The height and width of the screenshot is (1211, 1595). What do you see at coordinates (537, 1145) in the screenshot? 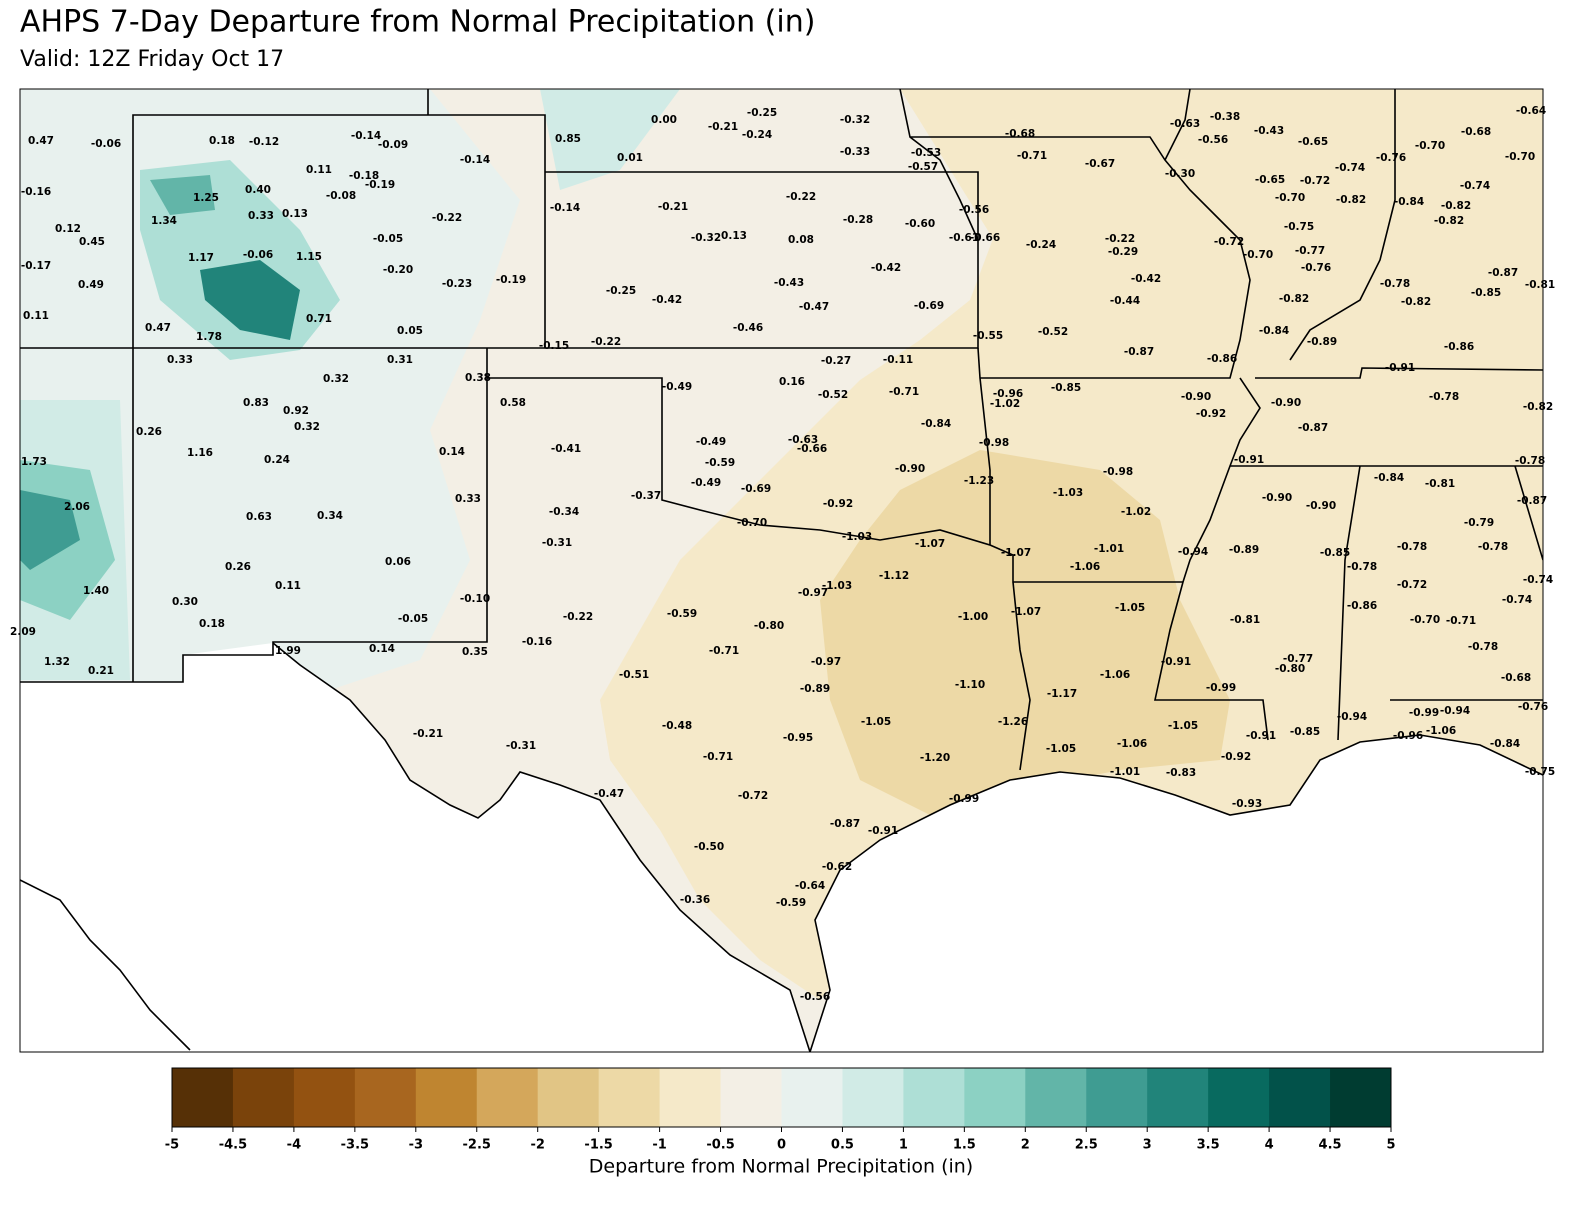
I see `colorbar-tick-label: -2` at bounding box center [537, 1145].